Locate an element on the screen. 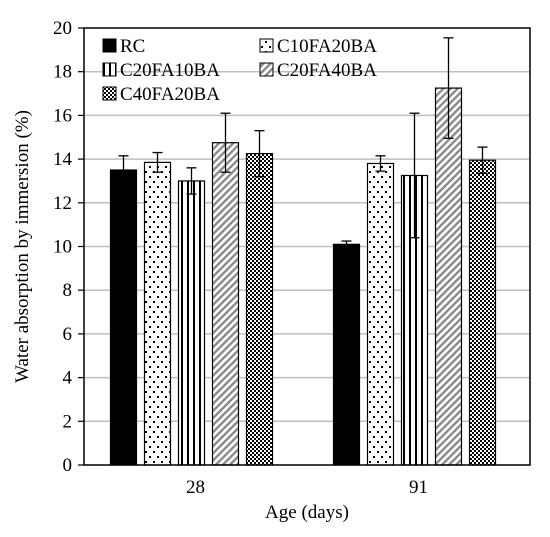 This screenshot has width=550, height=537. y-tick-label: 2 is located at coordinates (68, 421).